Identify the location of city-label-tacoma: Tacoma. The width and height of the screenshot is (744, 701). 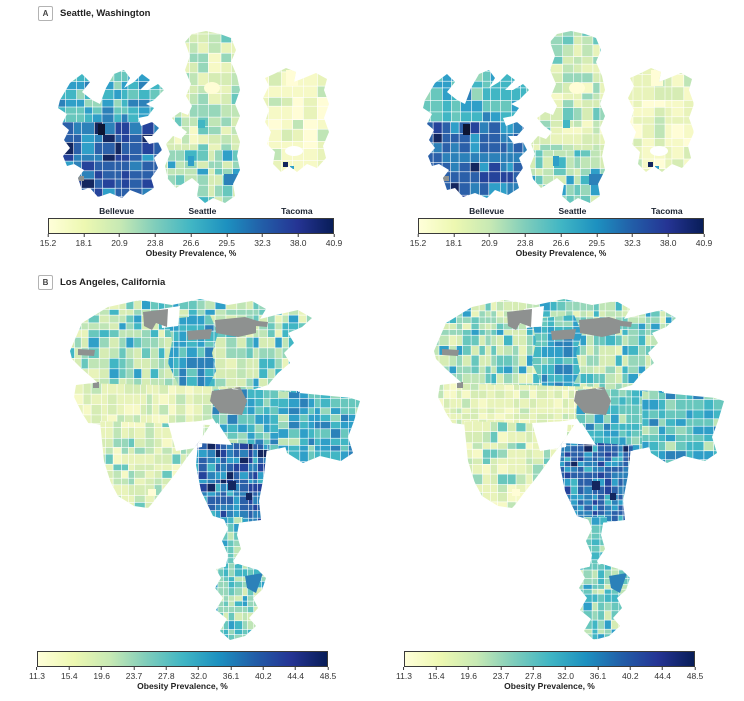
(297, 211).